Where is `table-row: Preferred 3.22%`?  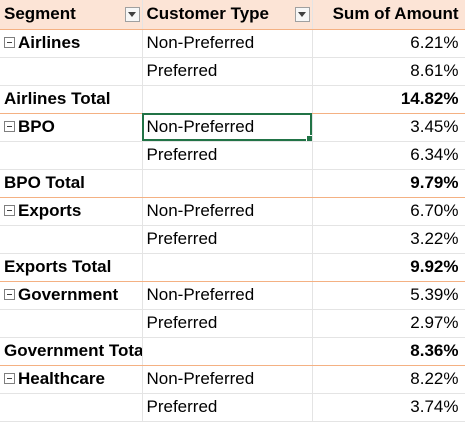
table-row: Preferred 3.22% is located at coordinates (232, 239).